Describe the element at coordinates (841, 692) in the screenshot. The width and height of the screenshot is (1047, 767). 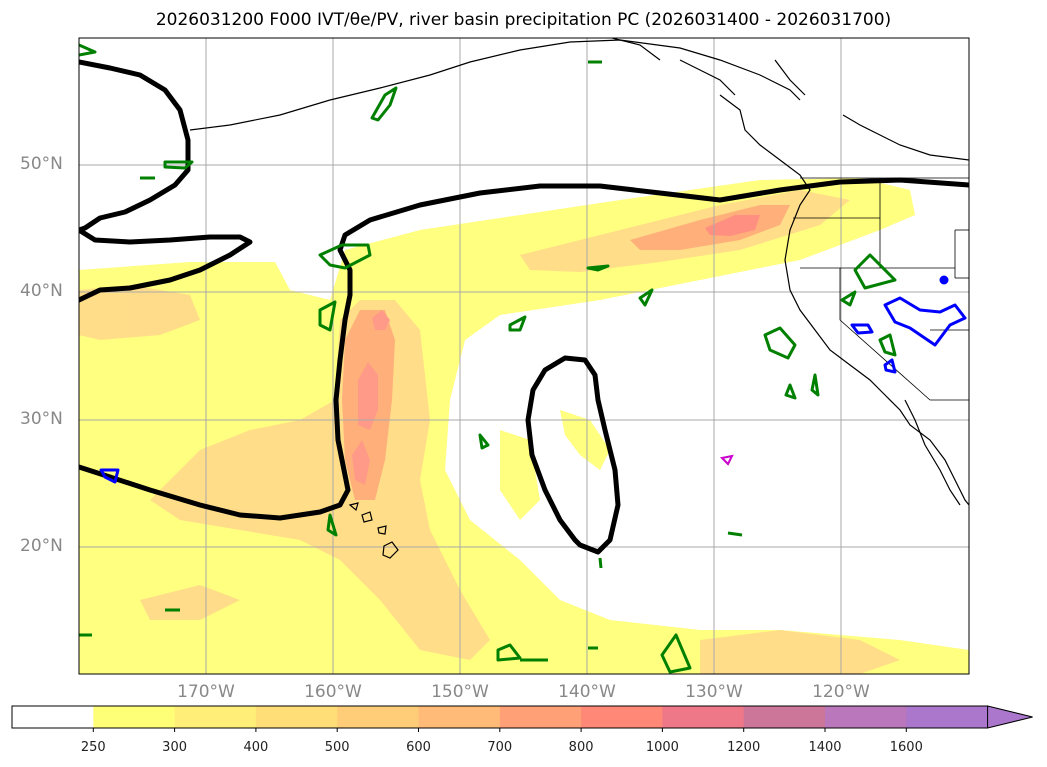
I see `lon-label-120w: 120°W` at that location.